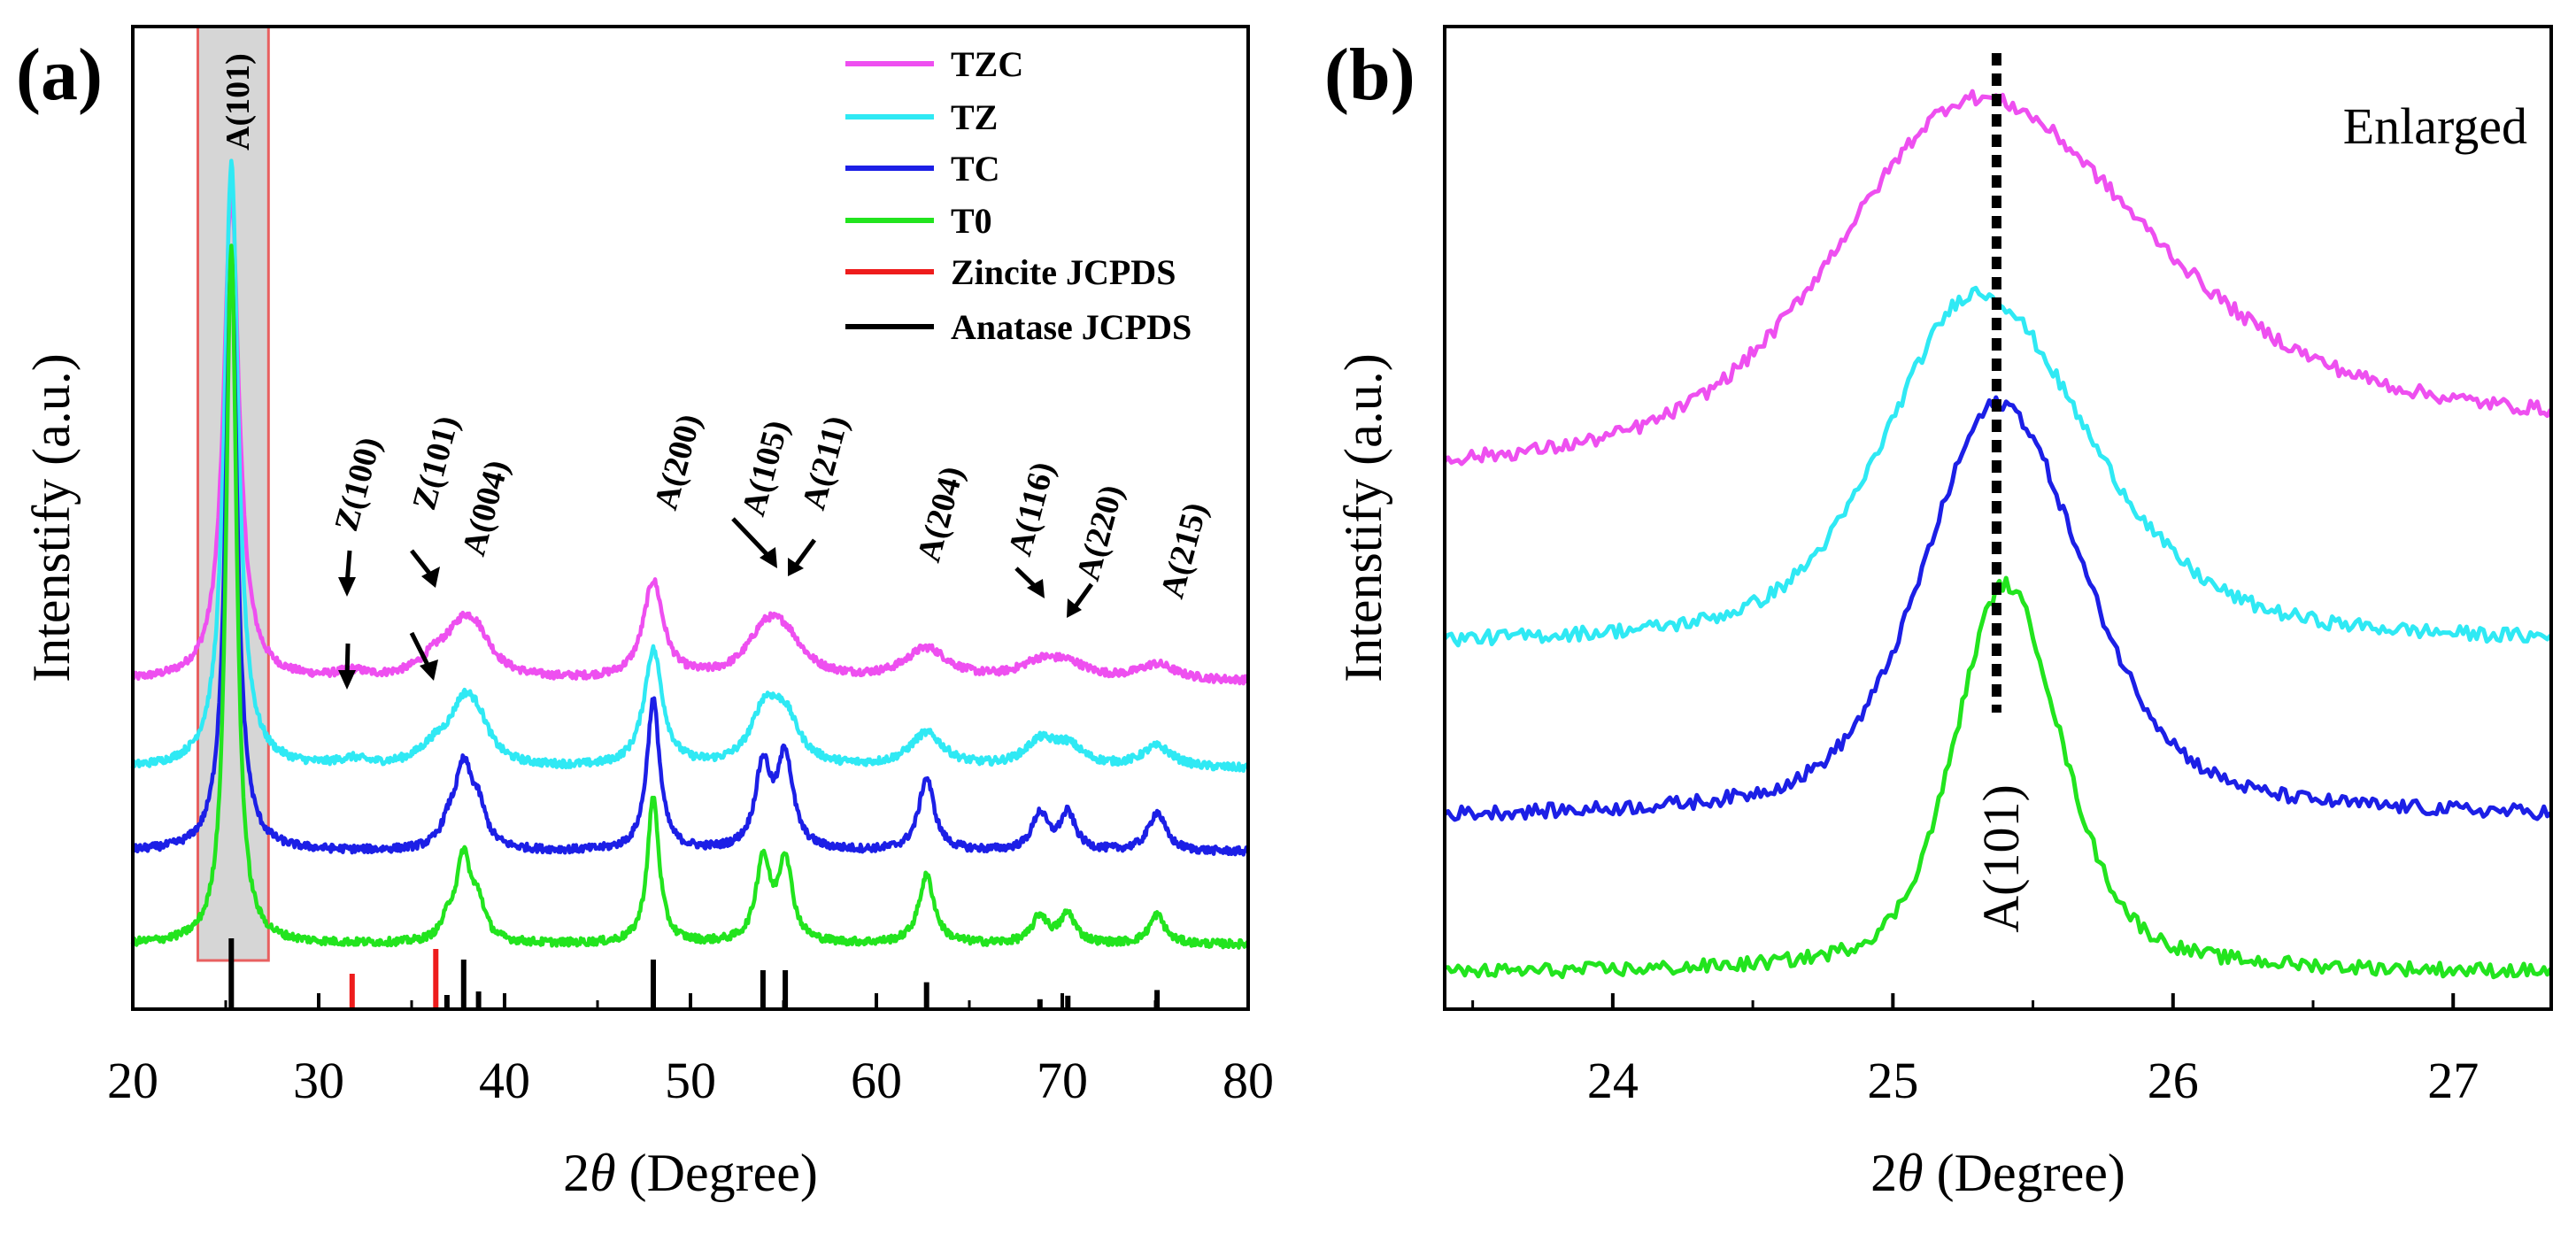 The height and width of the screenshot is (1234, 2576). I want to click on panel-a-xlabel: 2θ (Degree), so click(690, 1173).